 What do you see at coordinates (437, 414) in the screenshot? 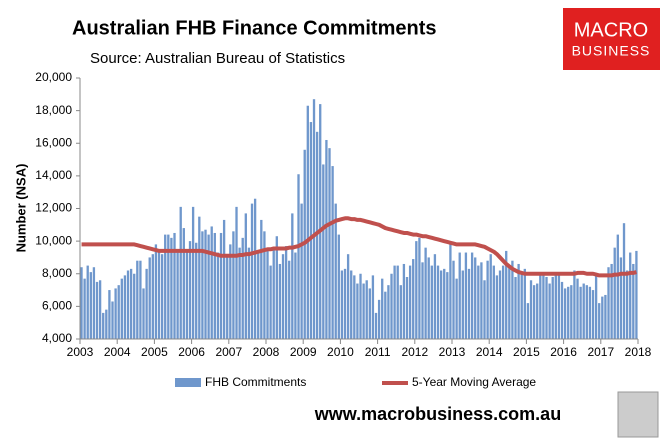
I see `footer: www.macrobusiness.com.au` at bounding box center [437, 414].